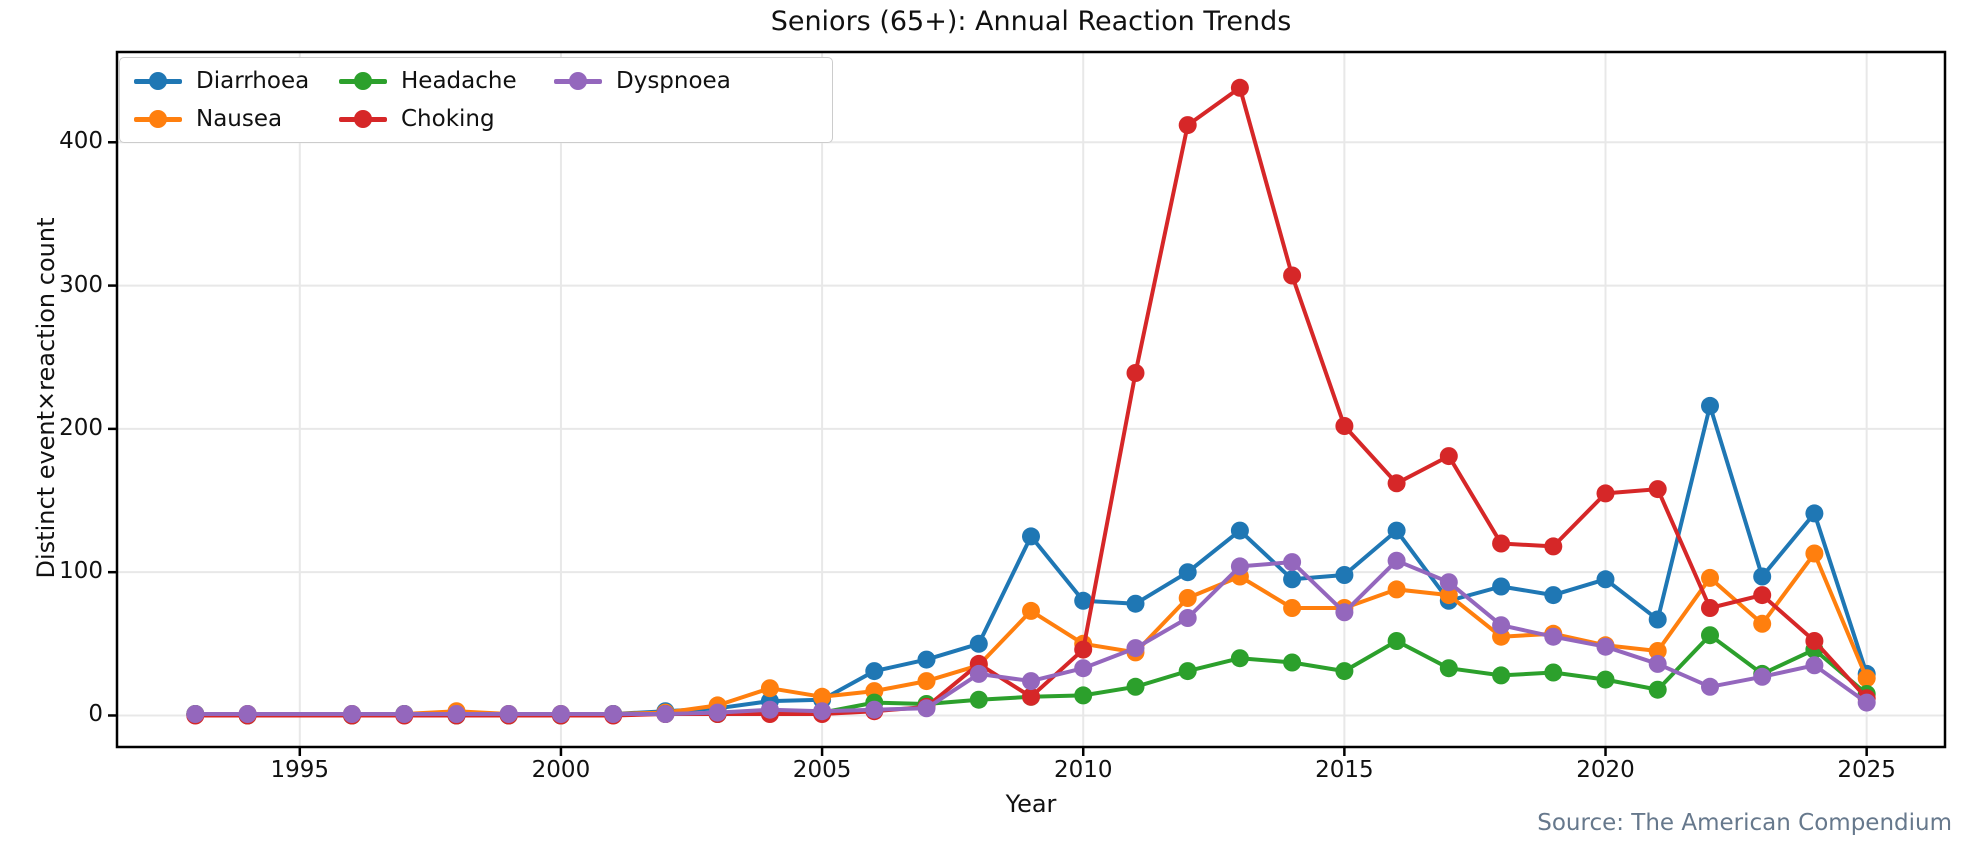  Describe the element at coordinates (363, 119) in the screenshot. I see `legend-marker-choking-icon` at that location.